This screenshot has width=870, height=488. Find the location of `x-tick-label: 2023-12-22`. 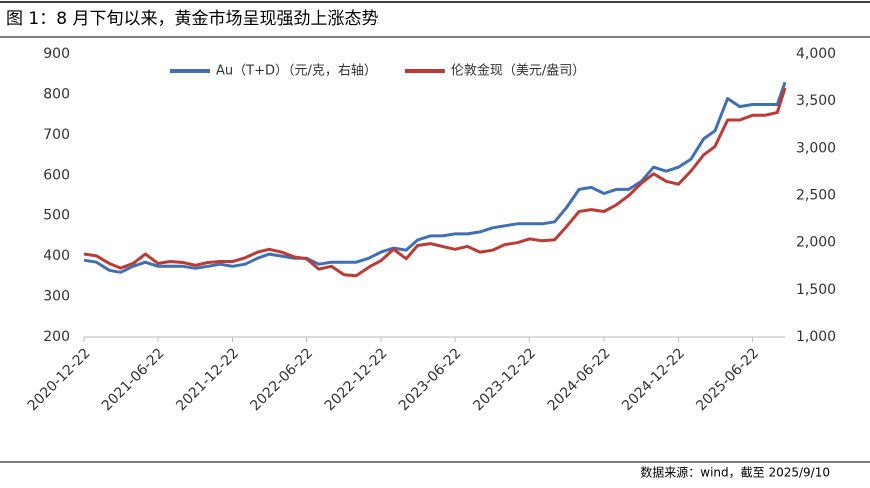

x-tick-label: 2023-12-22 is located at coordinates (504, 379).